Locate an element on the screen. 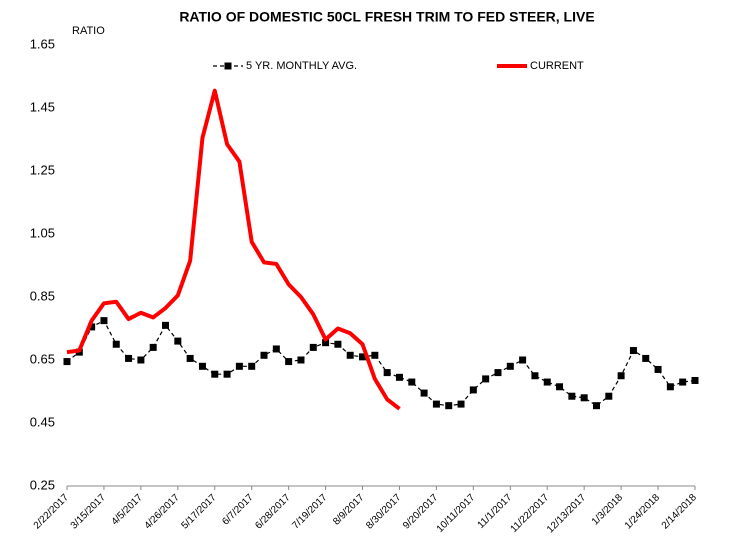 This screenshot has width=731, height=538. x-tick-label: 11/1/2017 is located at coordinates (495, 511).